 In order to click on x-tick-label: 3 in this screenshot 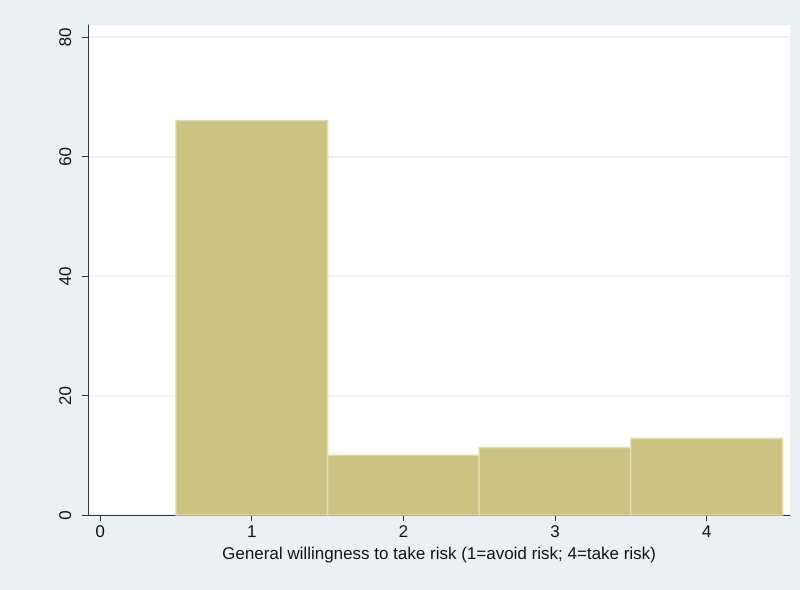, I will do `click(555, 531)`.